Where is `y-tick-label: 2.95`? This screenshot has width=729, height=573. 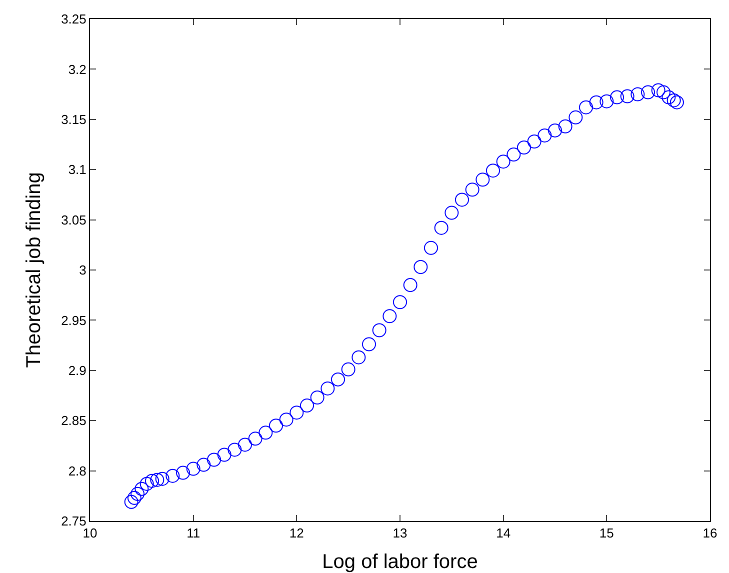
y-tick-label: 2.95 is located at coordinates (73, 320).